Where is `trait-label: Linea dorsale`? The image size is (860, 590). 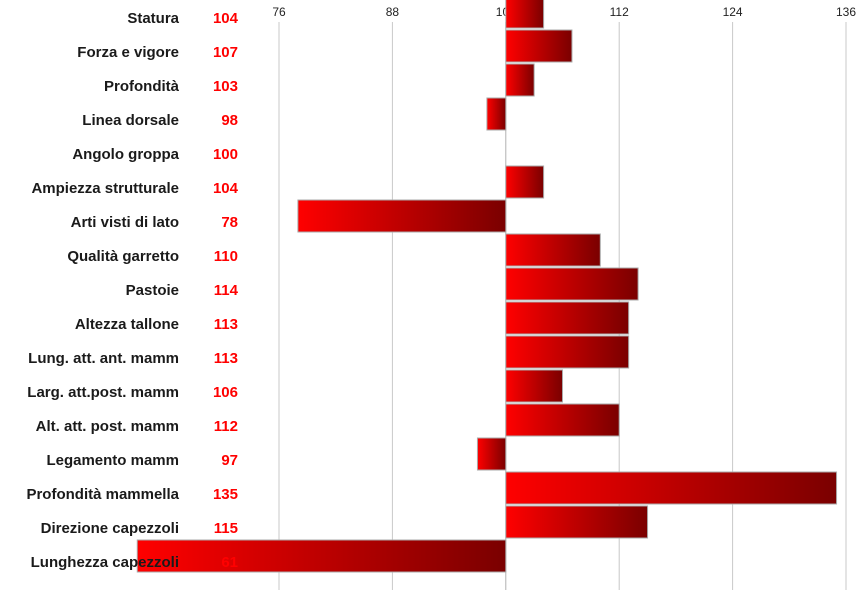 trait-label: Linea dorsale is located at coordinates (130, 120).